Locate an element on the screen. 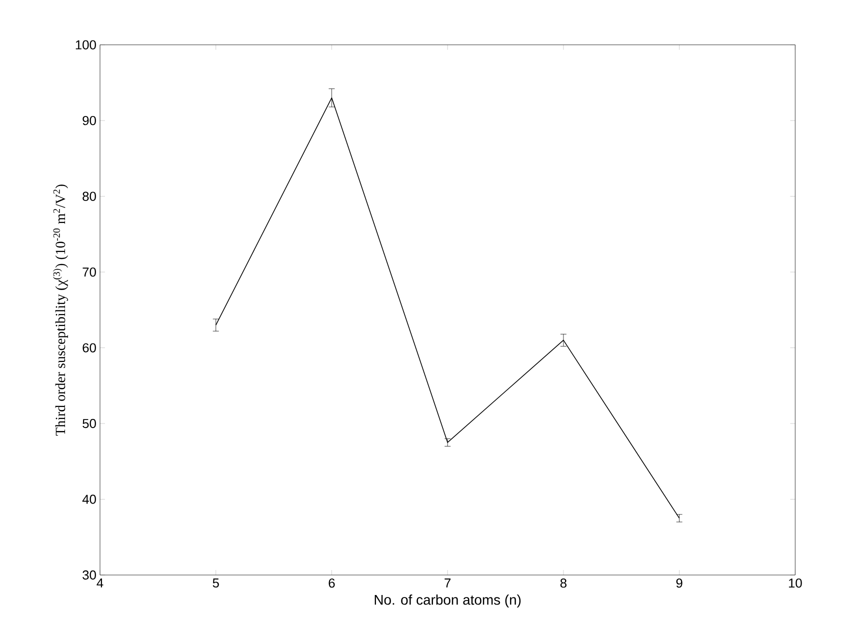  x-tick-label: 10 is located at coordinates (795, 583).